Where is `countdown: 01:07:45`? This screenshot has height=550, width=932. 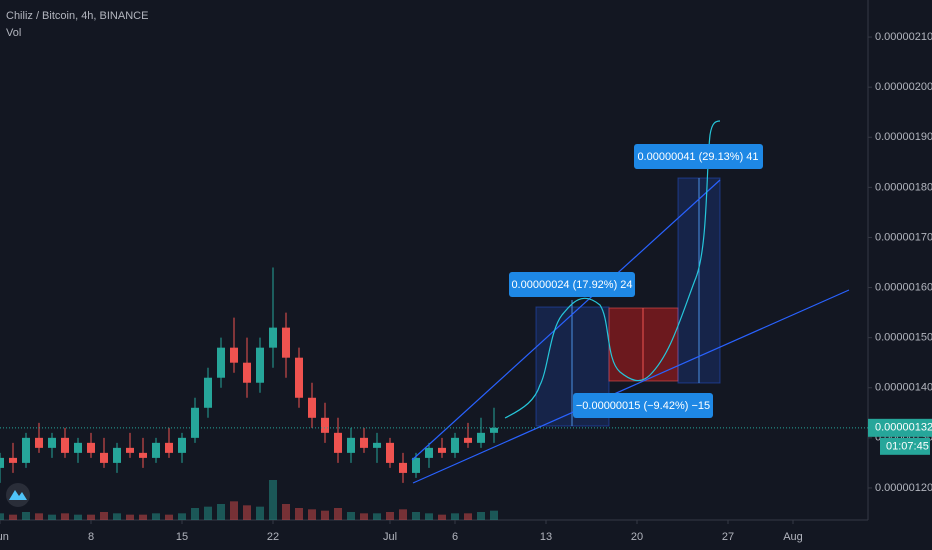 countdown: 01:07:45 is located at coordinates (907, 447).